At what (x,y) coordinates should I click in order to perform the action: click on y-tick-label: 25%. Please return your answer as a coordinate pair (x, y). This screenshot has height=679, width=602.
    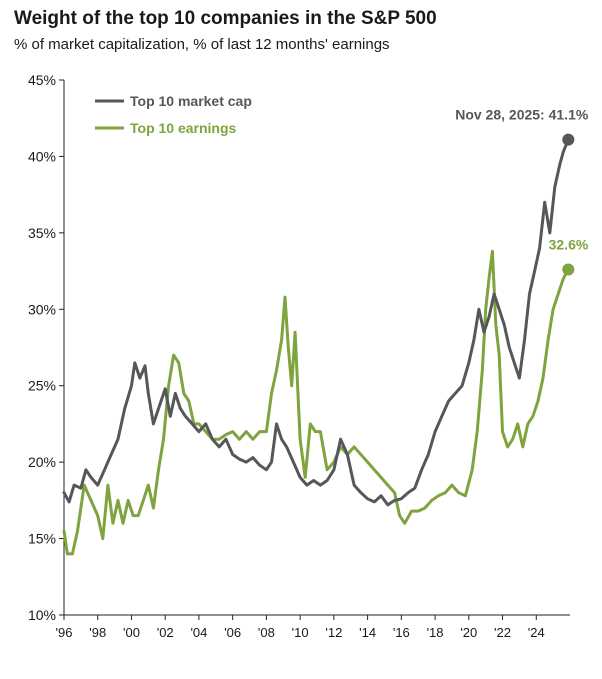
    Looking at the image, I should click on (42, 386).